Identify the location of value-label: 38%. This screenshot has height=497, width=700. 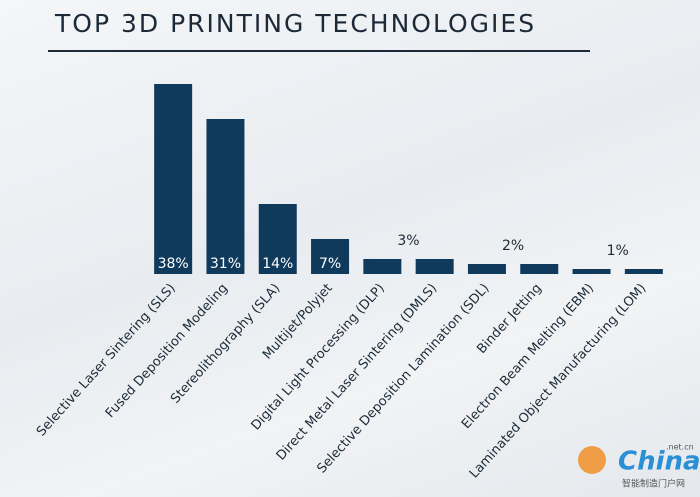
(173, 264).